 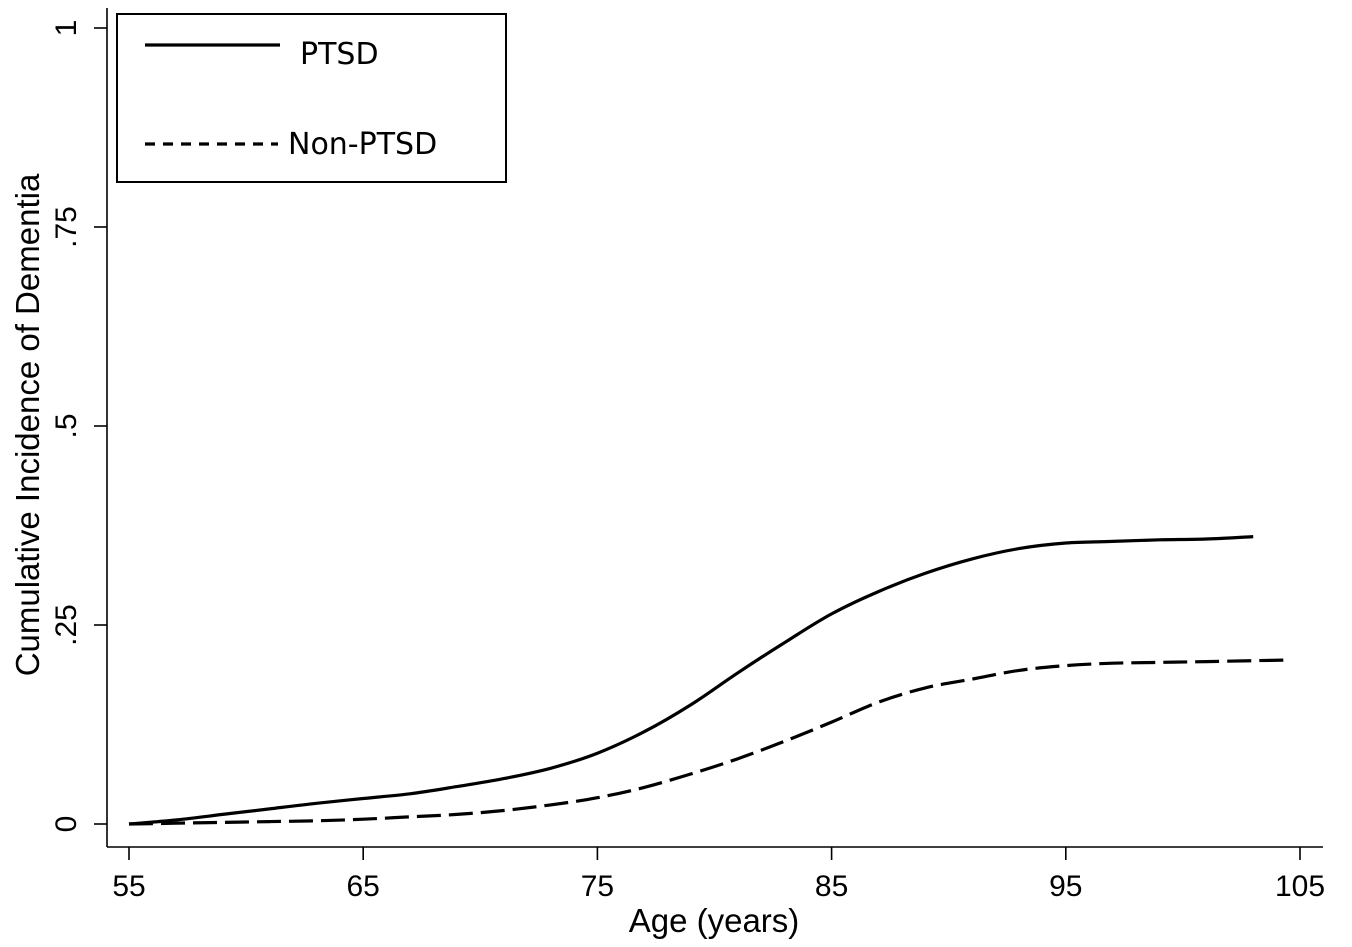 I want to click on x-ticks: 55 65 75 85 95 105, so click(x=718, y=875).